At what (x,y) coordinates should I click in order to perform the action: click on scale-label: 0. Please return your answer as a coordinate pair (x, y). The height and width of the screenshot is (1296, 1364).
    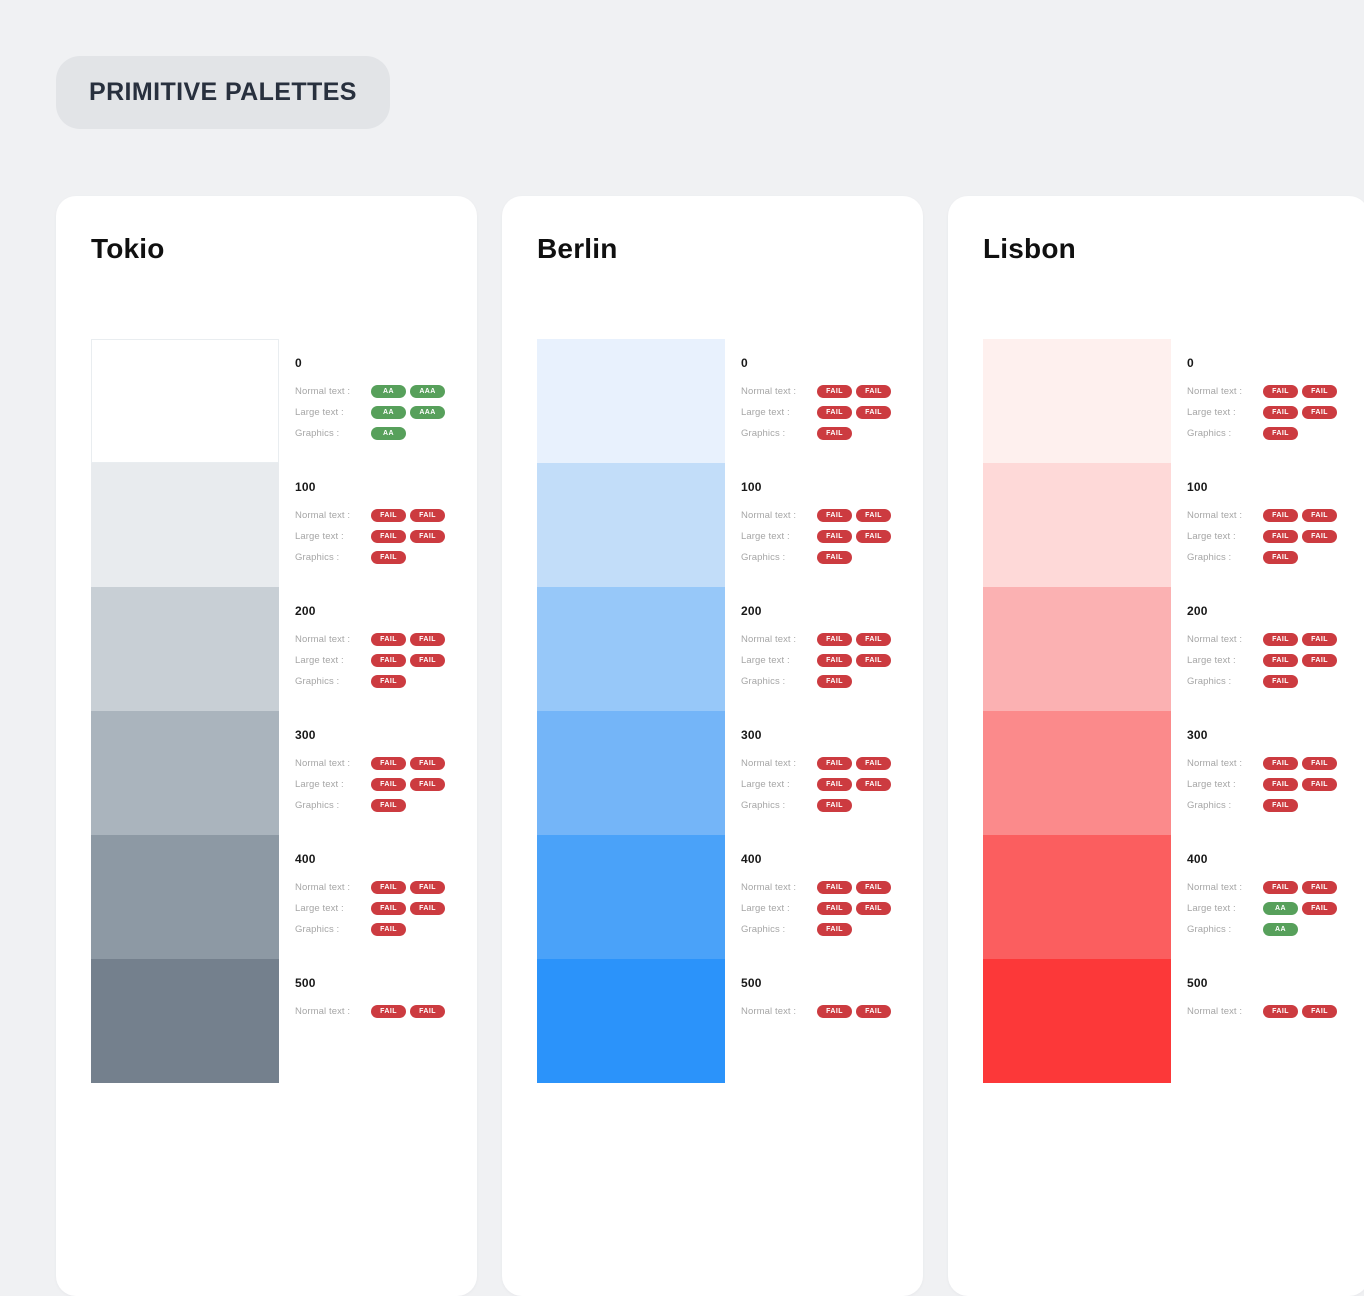
    Looking at the image, I should click on (1190, 363).